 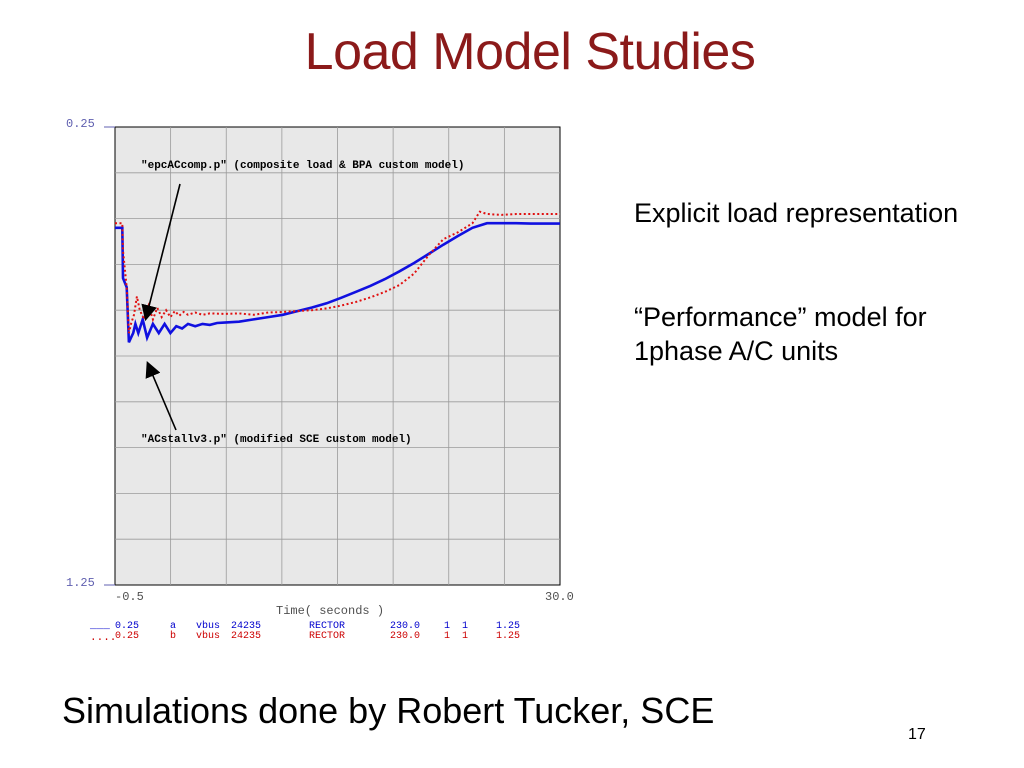 I want to click on series-line-b, so click(x=337, y=272).